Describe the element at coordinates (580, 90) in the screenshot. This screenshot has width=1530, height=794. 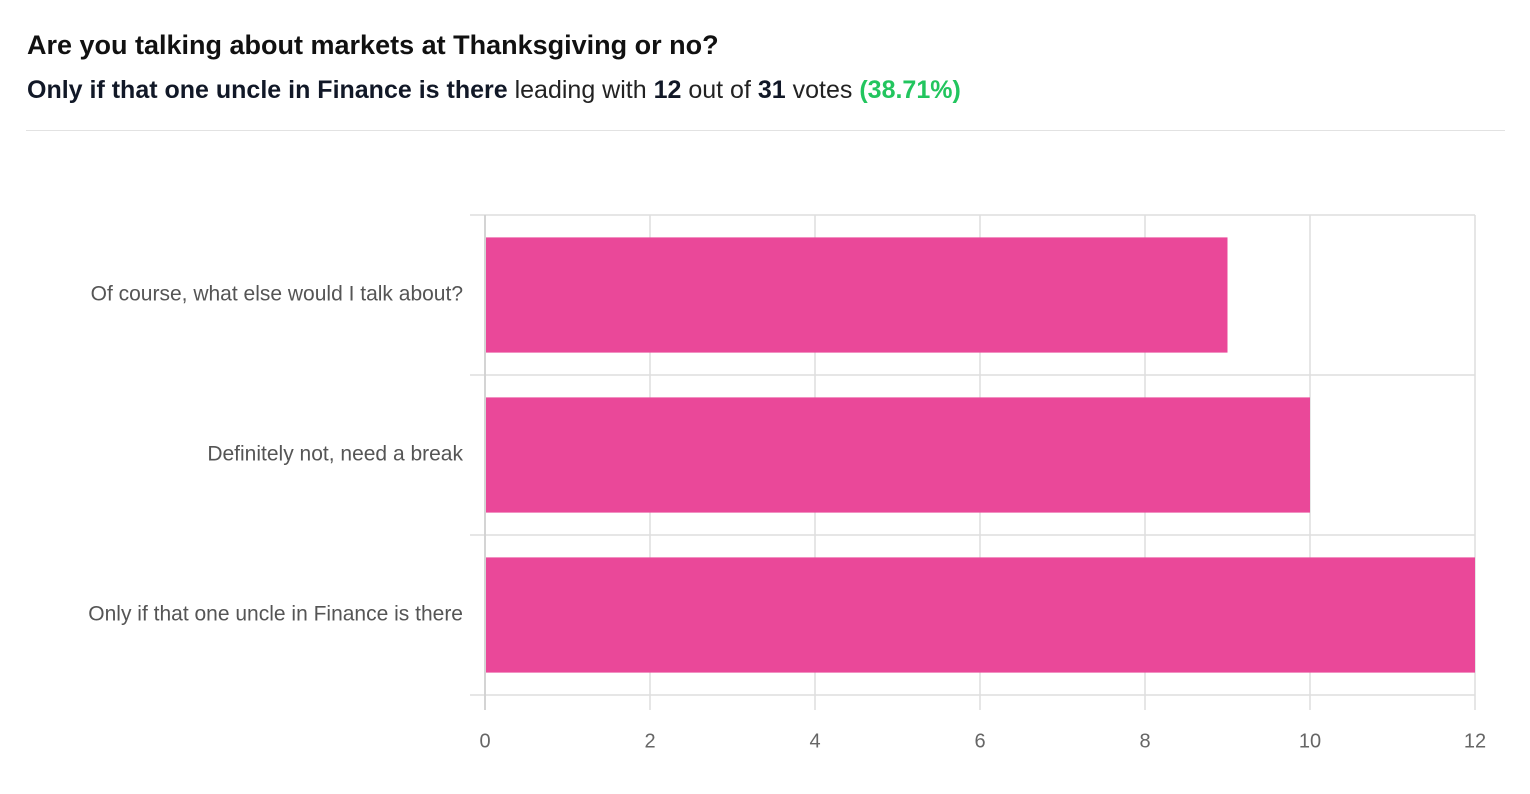
I see `subtitle-text: leading with` at that location.